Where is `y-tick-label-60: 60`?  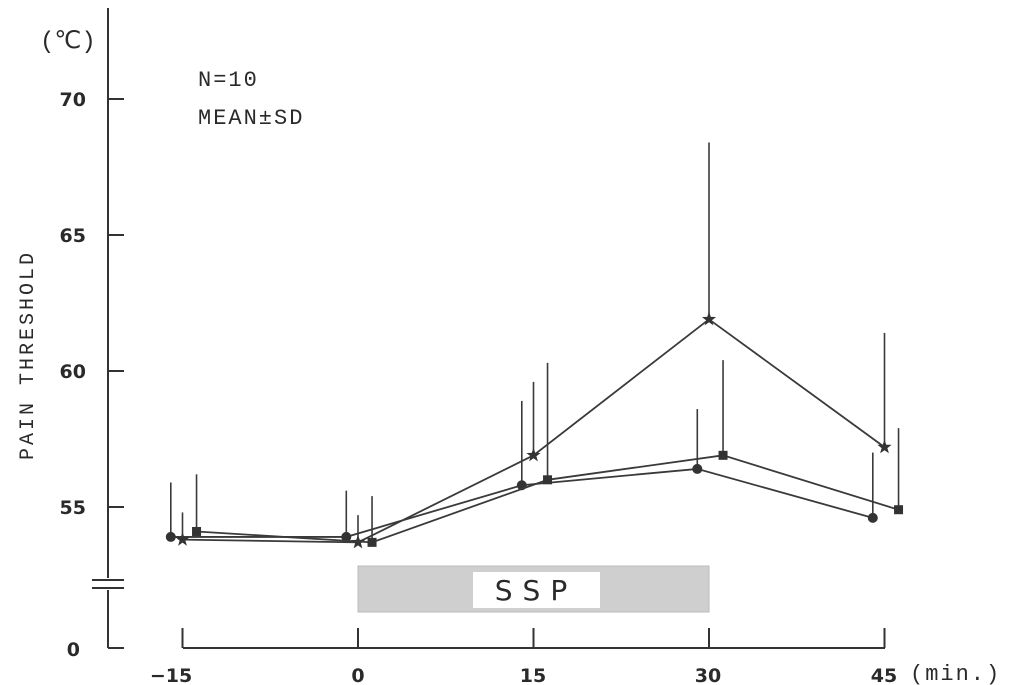
y-tick-label-60: 60 is located at coordinates (73, 372).